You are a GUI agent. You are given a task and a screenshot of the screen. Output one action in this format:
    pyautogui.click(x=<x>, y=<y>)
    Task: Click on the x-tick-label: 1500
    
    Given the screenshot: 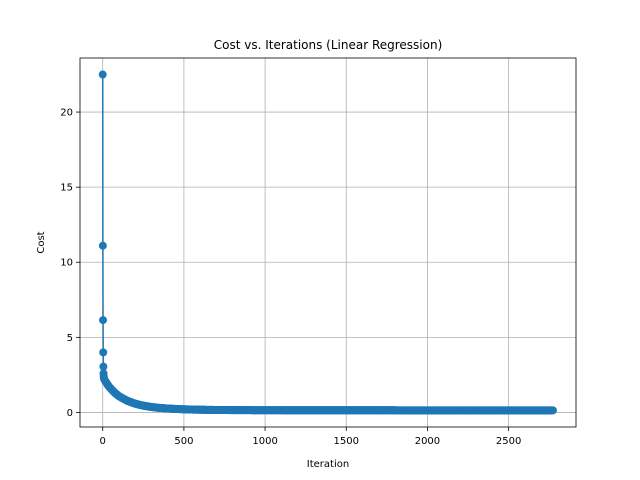 What is the action you would take?
    pyautogui.click(x=346, y=441)
    